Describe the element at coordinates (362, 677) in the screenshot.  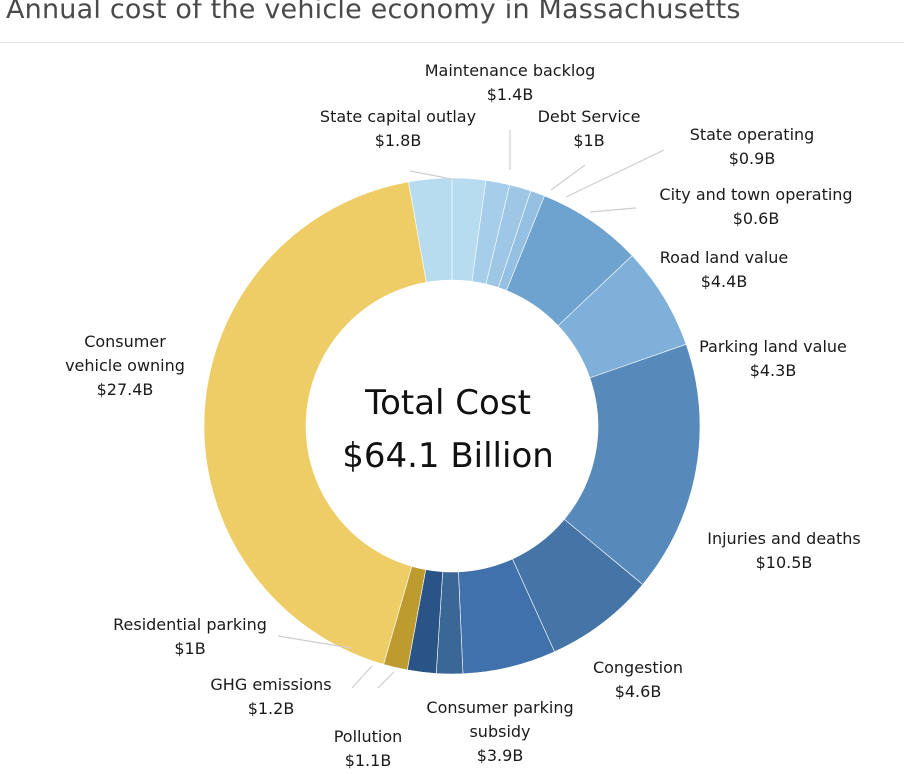
I see `leader-line-ghg-emissions` at that location.